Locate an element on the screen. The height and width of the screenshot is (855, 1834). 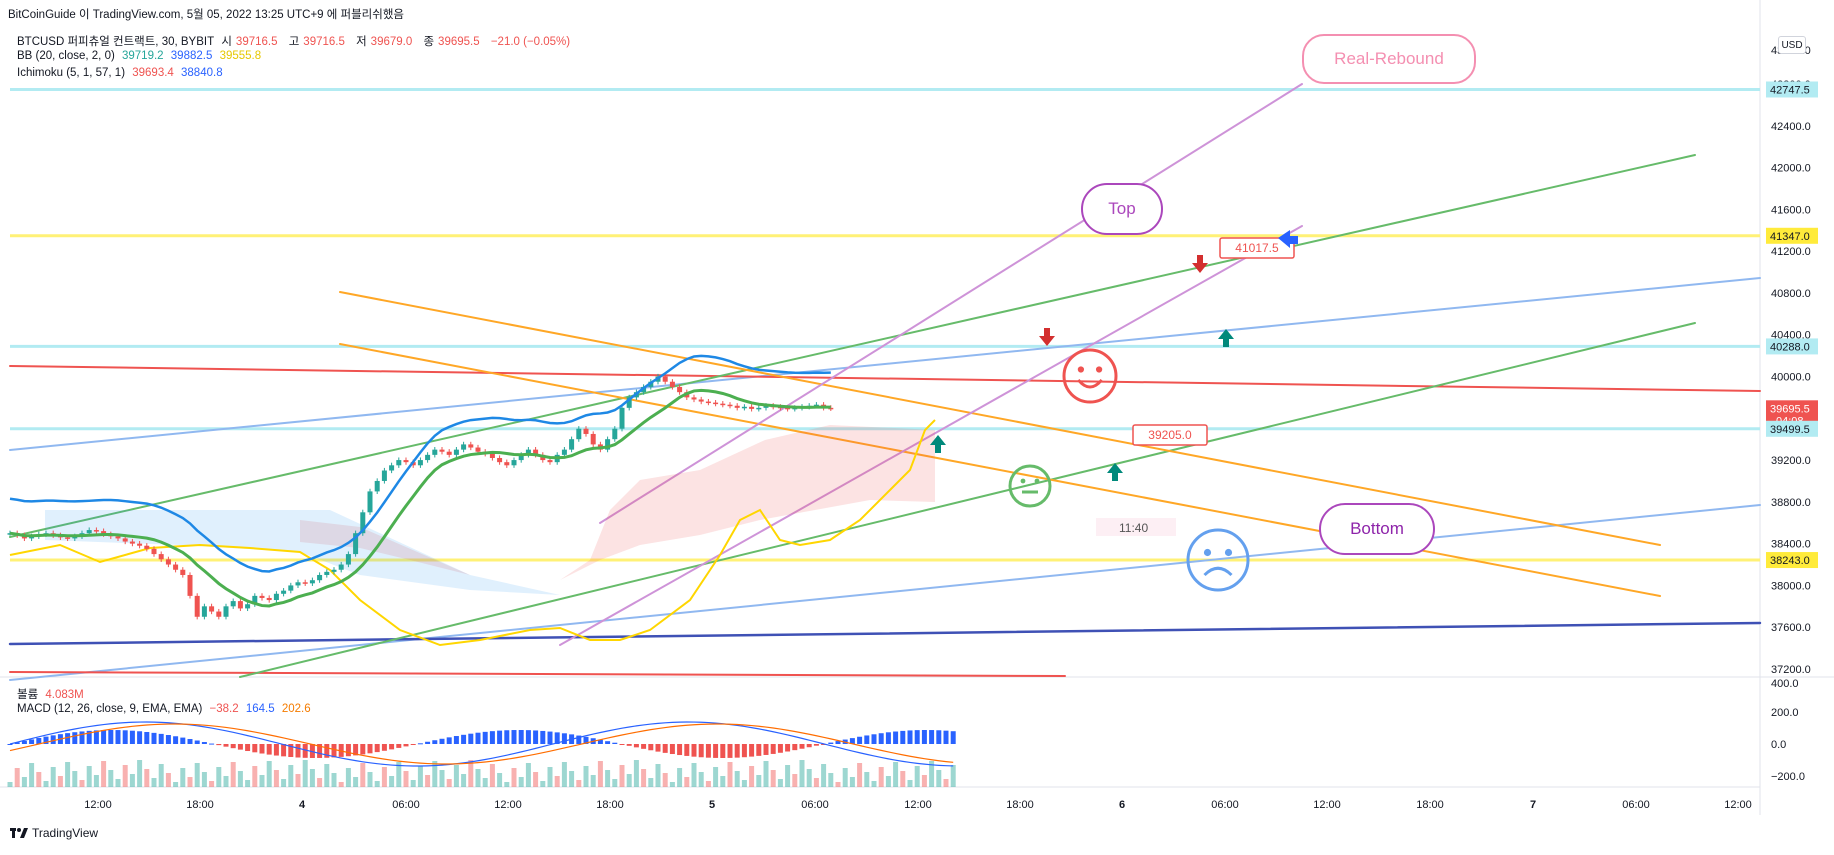
x-tick-label: 6 is located at coordinates (1122, 805).